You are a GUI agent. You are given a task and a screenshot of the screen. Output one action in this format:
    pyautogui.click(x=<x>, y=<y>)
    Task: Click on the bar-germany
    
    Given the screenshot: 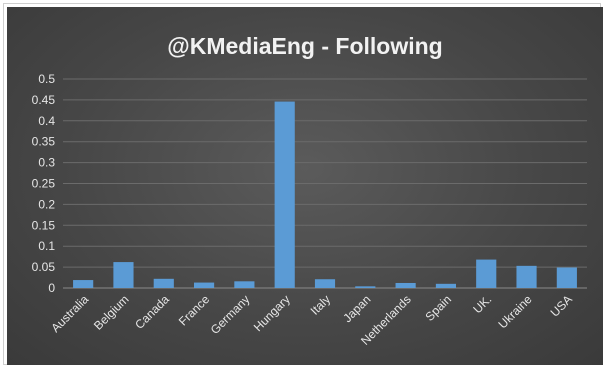 What is the action you would take?
    pyautogui.click(x=244, y=284)
    